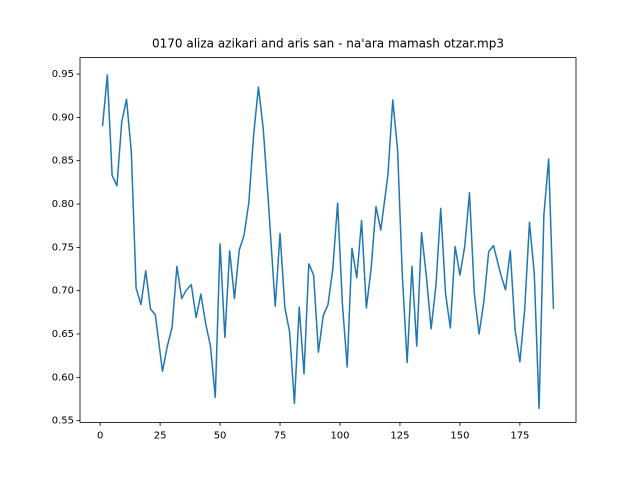 The height and width of the screenshot is (480, 640). Describe the element at coordinates (63, 247) in the screenshot. I see `y-tick-label: 0.75` at that location.